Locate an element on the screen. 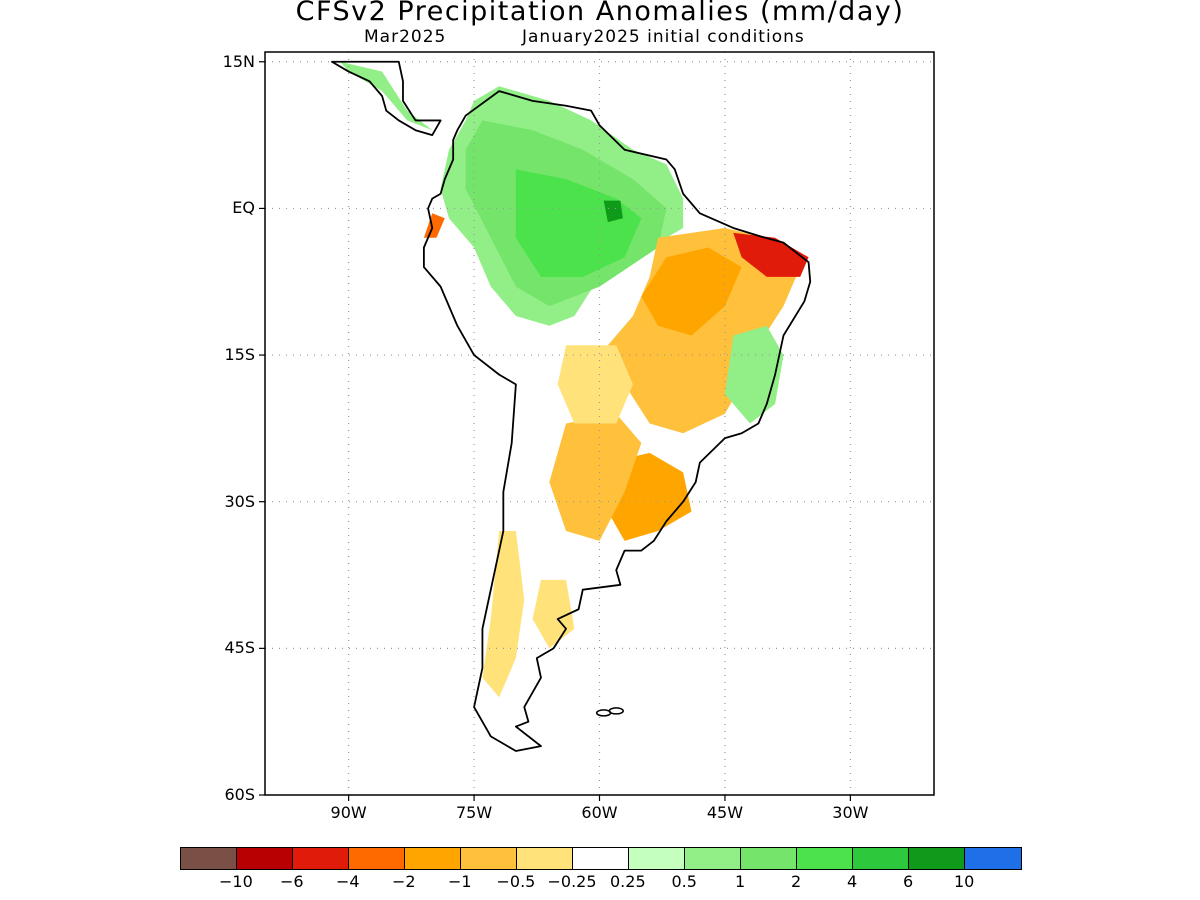  lon-label: 75W is located at coordinates (474, 812).